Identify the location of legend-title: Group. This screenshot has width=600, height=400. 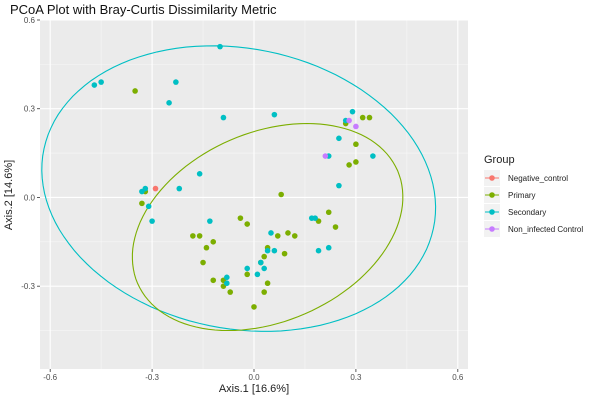
(499, 160).